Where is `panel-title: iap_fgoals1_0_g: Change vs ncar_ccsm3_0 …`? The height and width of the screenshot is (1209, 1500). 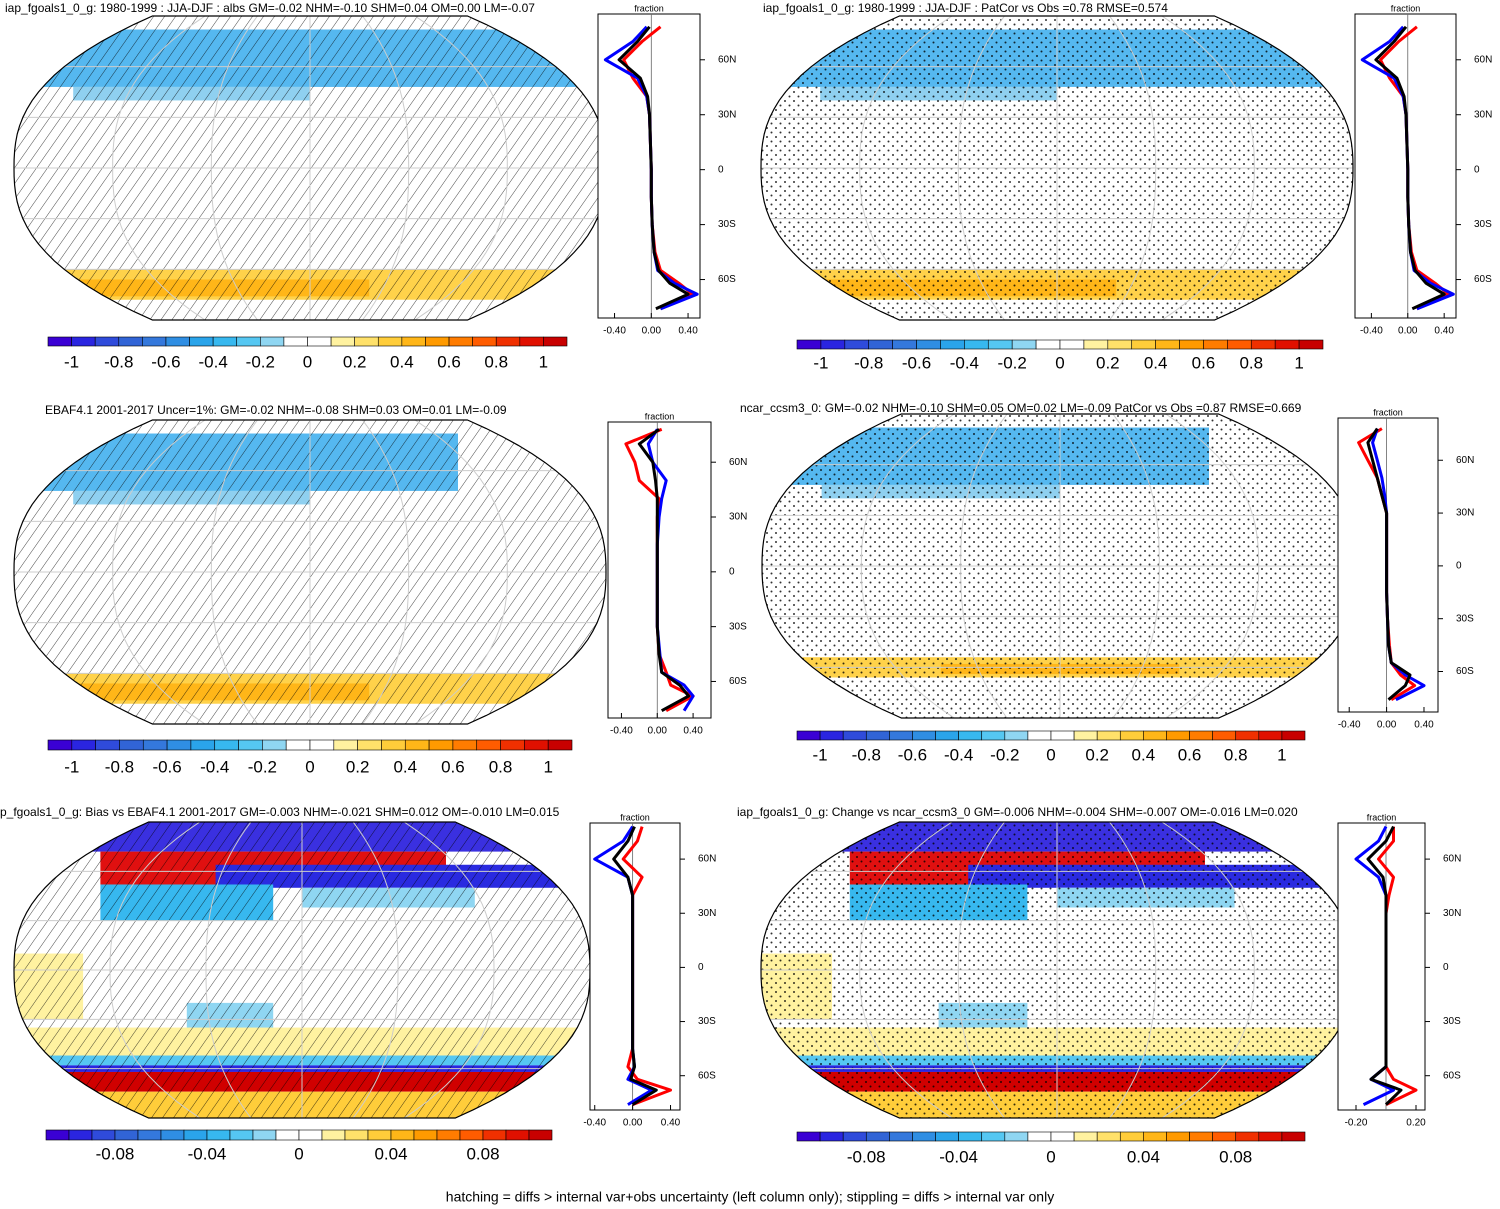
panel-title: iap_fgoals1_0_g: Change vs ncar_ccsm3_0 … is located at coordinates (1017, 812).